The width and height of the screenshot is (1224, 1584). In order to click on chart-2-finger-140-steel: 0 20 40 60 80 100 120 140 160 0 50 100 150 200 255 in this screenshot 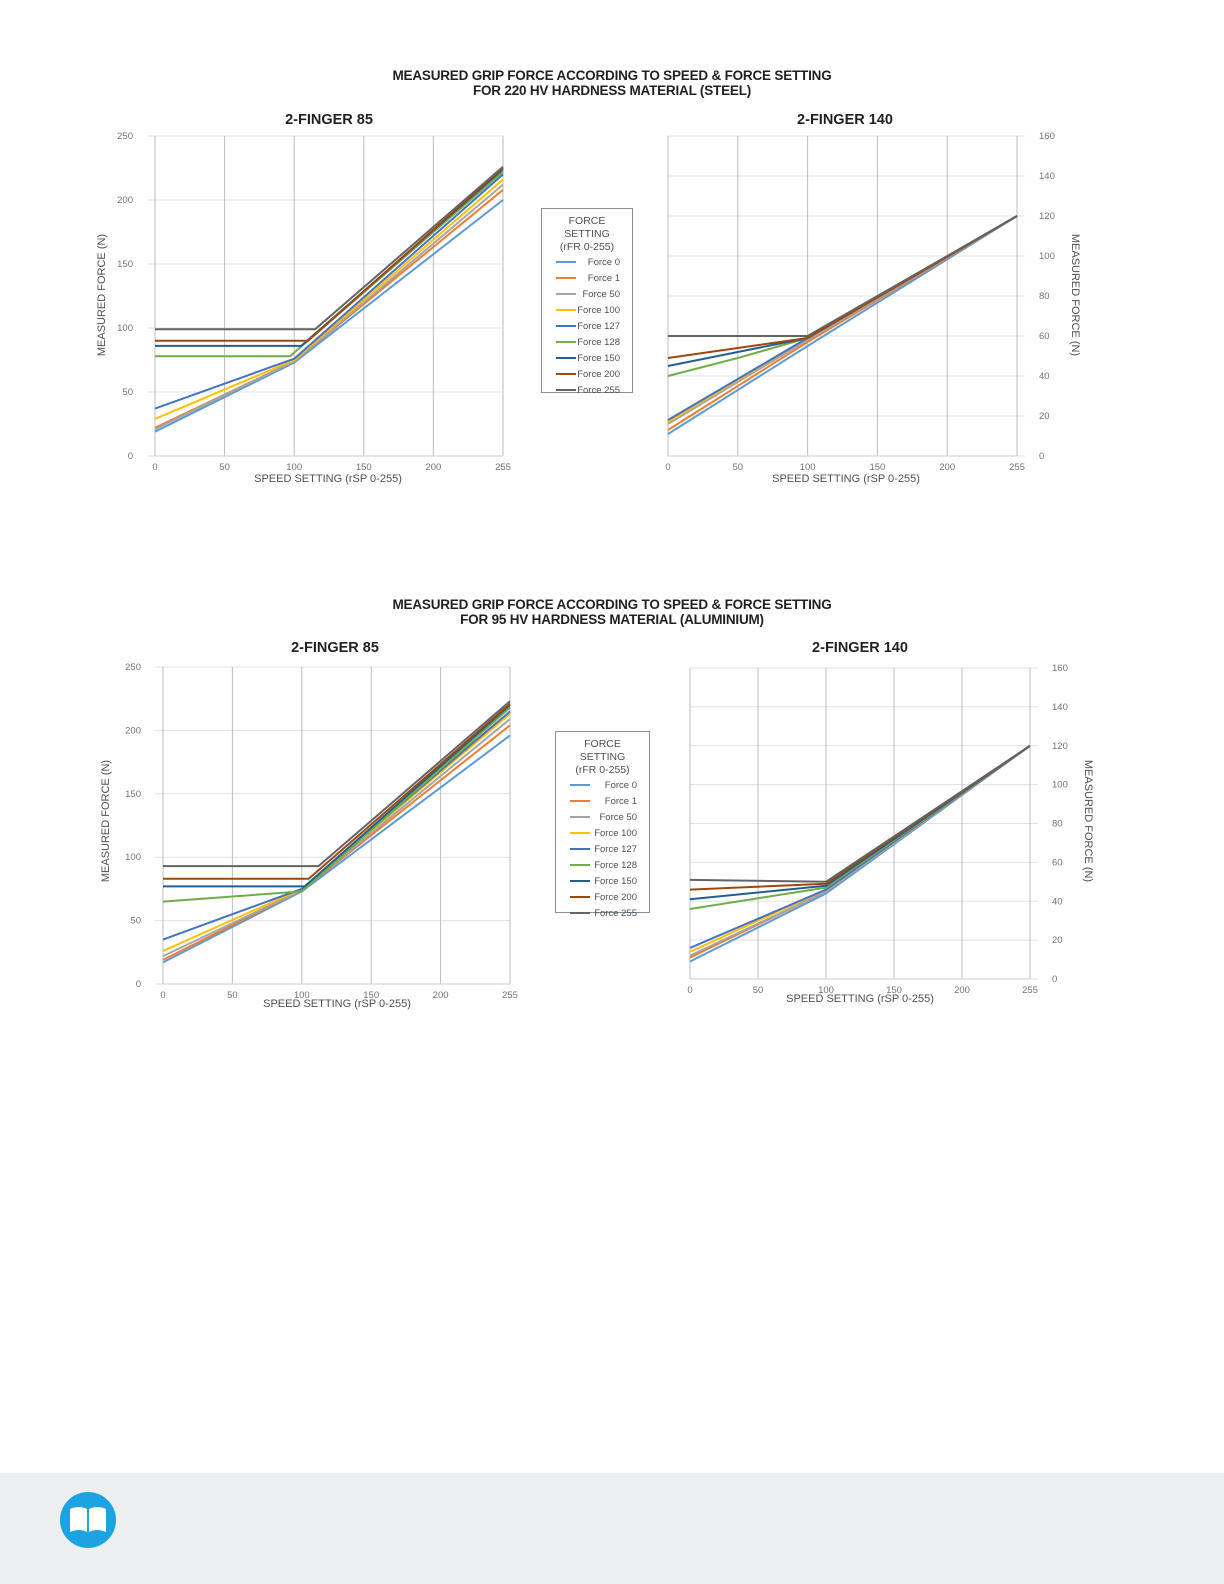, I will do `click(860, 302)`.